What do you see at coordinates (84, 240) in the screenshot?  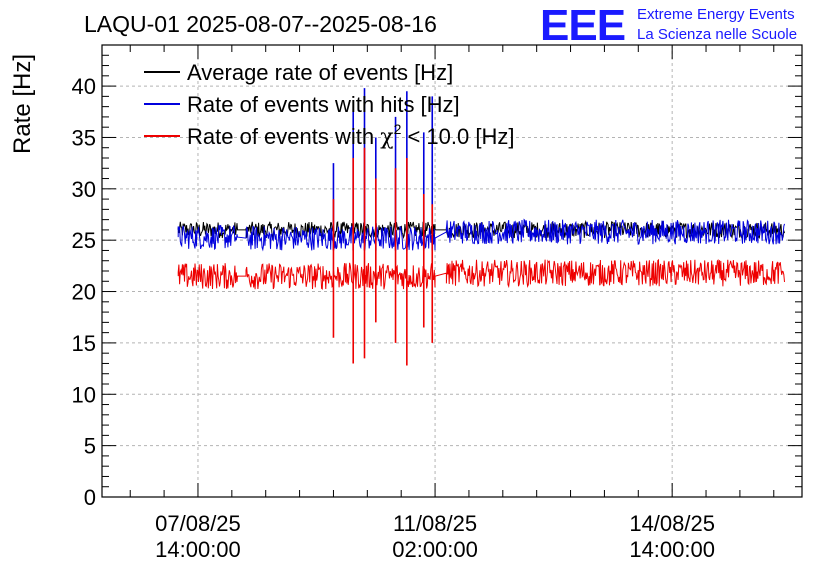 I see `y-tick-label: 25` at bounding box center [84, 240].